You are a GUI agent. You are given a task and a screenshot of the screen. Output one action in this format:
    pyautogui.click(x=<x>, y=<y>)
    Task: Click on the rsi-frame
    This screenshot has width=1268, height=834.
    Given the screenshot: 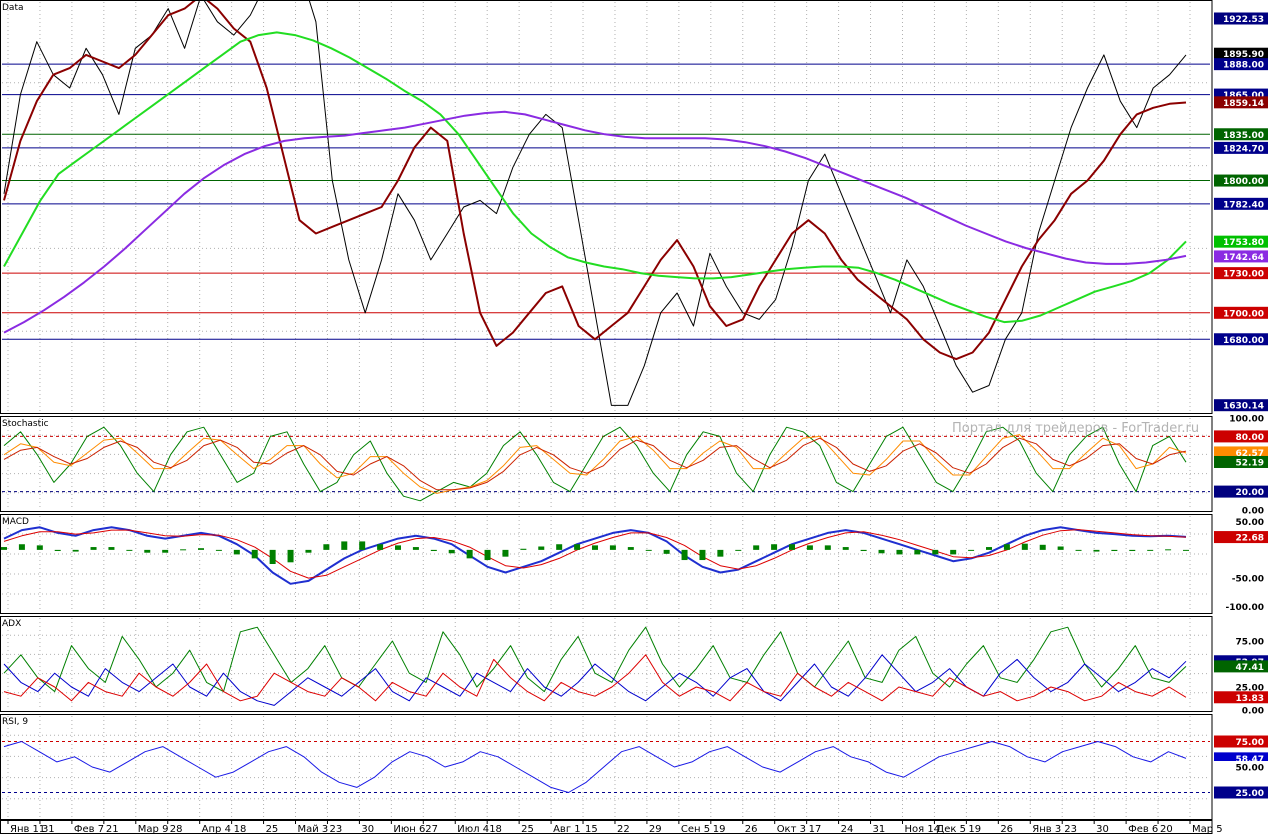 What is the action you would take?
    pyautogui.click(x=606, y=767)
    